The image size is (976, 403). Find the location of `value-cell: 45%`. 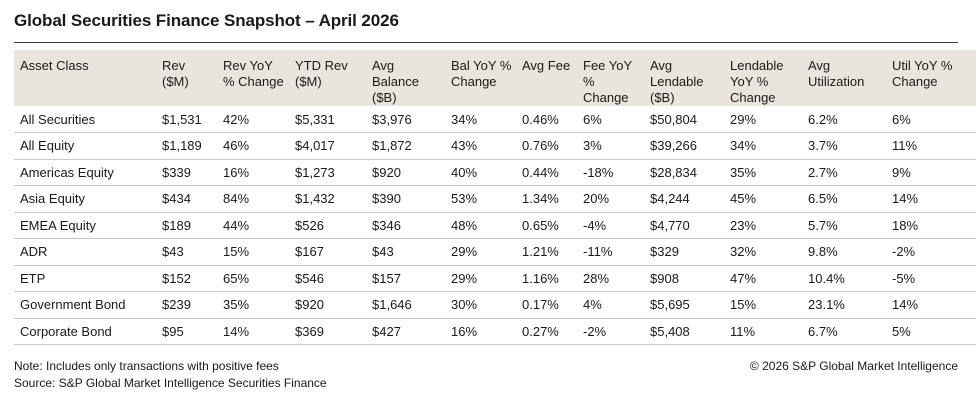

value-cell: 45% is located at coordinates (763, 199).